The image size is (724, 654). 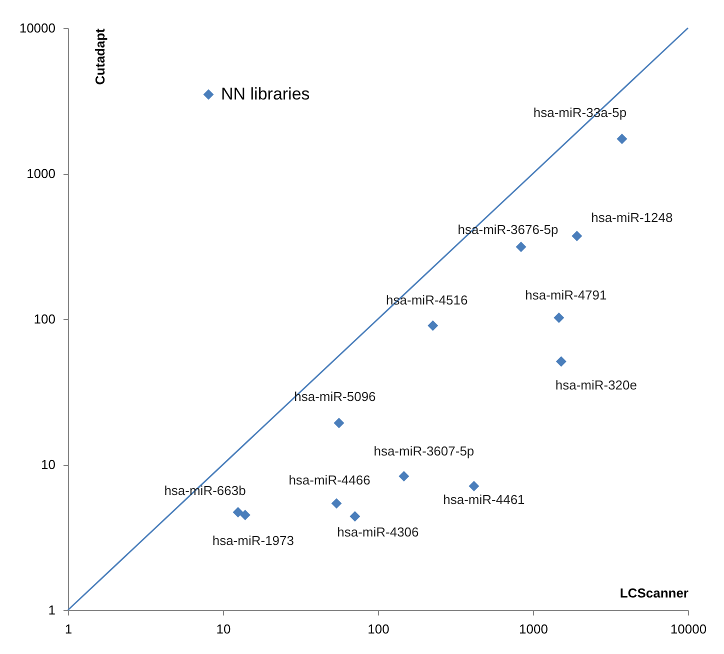 What do you see at coordinates (378, 532) in the screenshot?
I see `annotation: hsa-miR-4306` at bounding box center [378, 532].